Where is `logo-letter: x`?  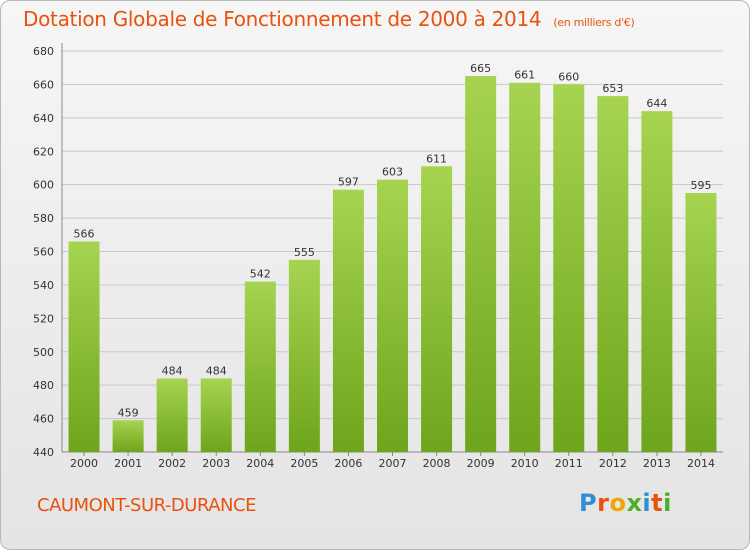
logo-letter: x is located at coordinates (634, 503).